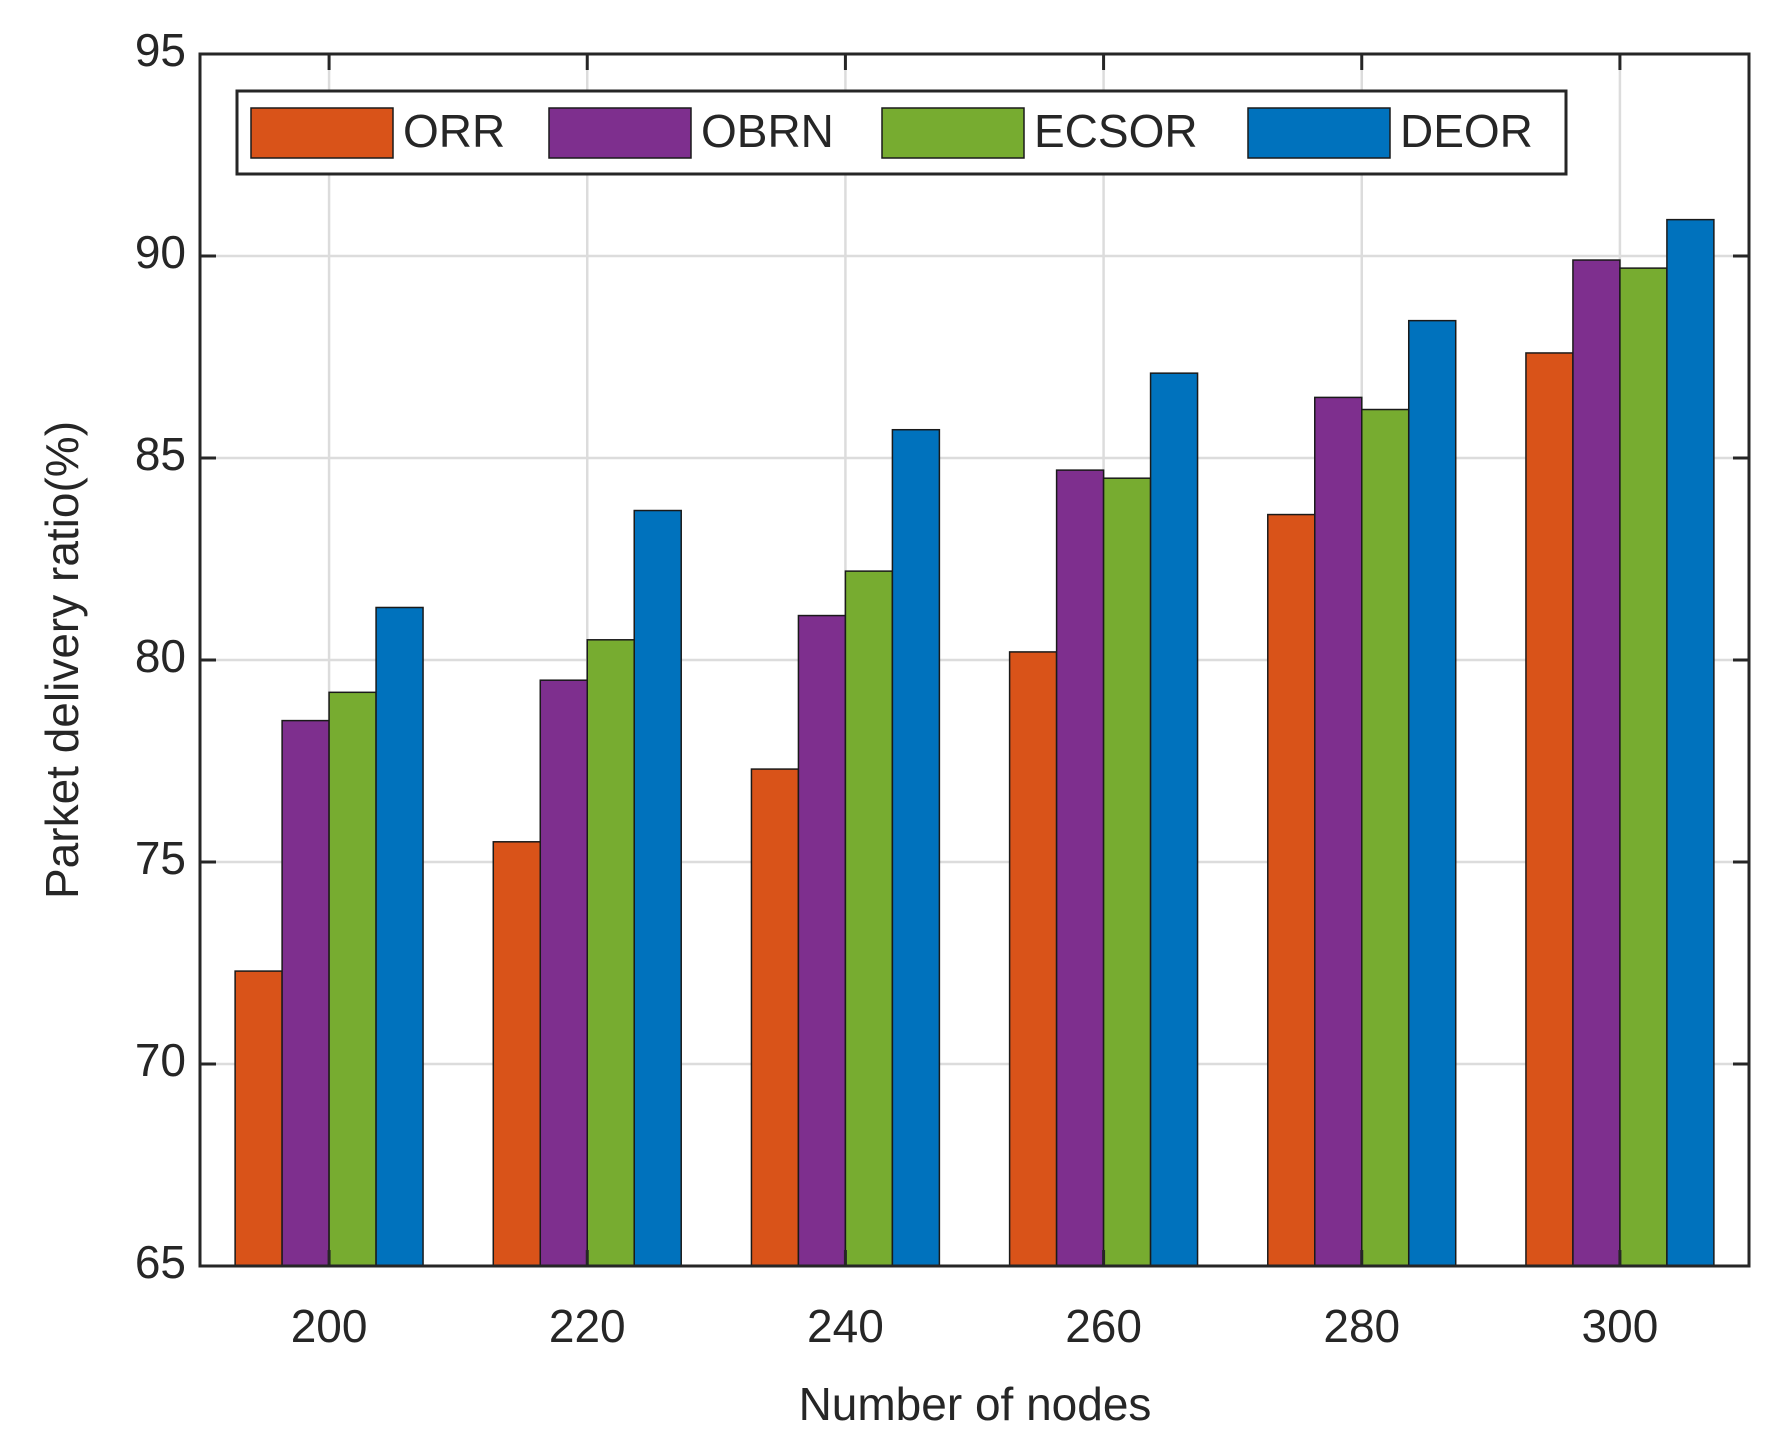  I want to click on y-tick-label: 90, so click(160, 252).